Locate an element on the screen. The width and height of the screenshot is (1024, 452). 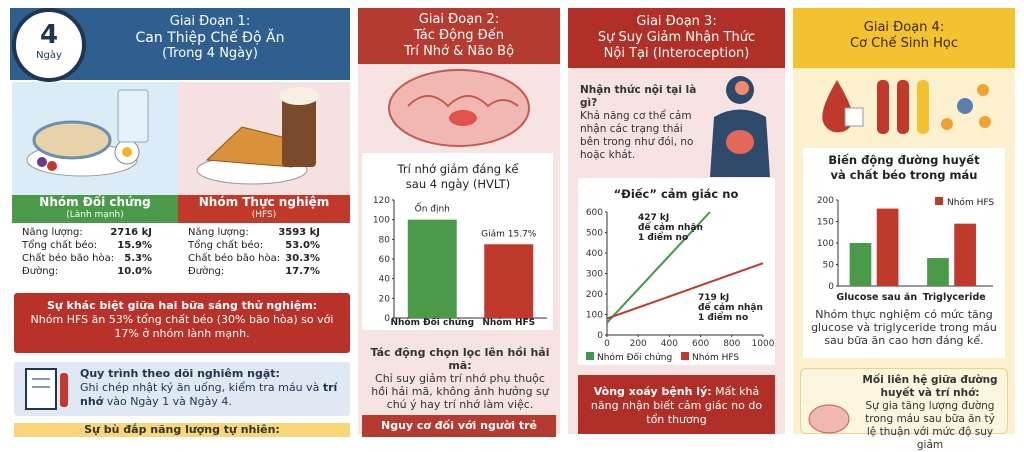
x-tick-label: Nhóm Đối chứng is located at coordinates (432, 322).